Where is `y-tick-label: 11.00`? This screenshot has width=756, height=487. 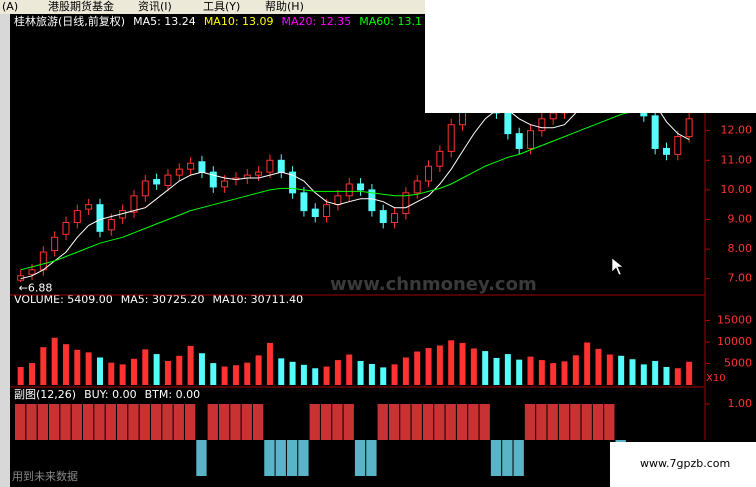
y-tick-label: 11.00 is located at coordinates (737, 159).